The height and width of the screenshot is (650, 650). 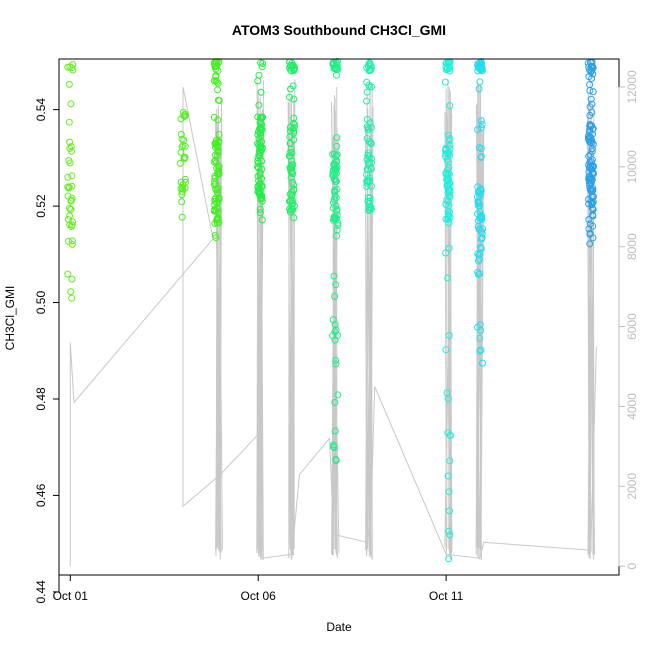 I want to click on y-tick-label: 0.44, so click(x=41, y=592).